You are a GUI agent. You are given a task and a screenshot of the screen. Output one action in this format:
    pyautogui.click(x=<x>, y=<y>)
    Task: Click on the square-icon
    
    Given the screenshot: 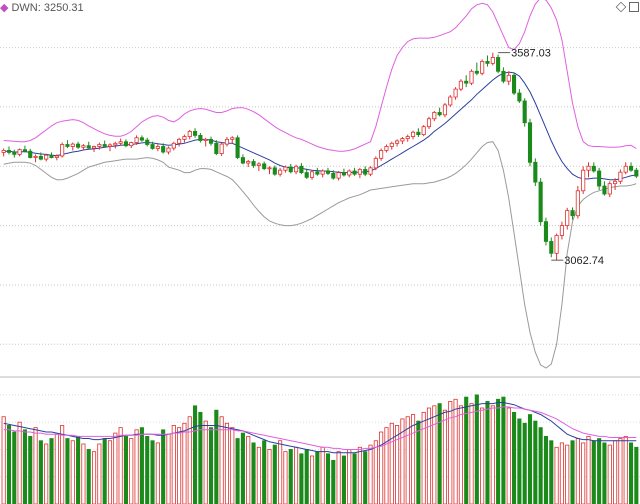 What is the action you would take?
    pyautogui.click(x=634, y=7)
    